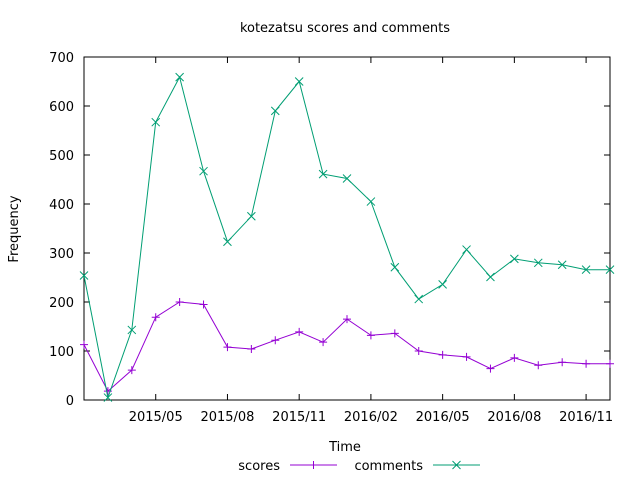  What do you see at coordinates (371, 417) in the screenshot?
I see `x-tick-label: 2016/02` at bounding box center [371, 417].